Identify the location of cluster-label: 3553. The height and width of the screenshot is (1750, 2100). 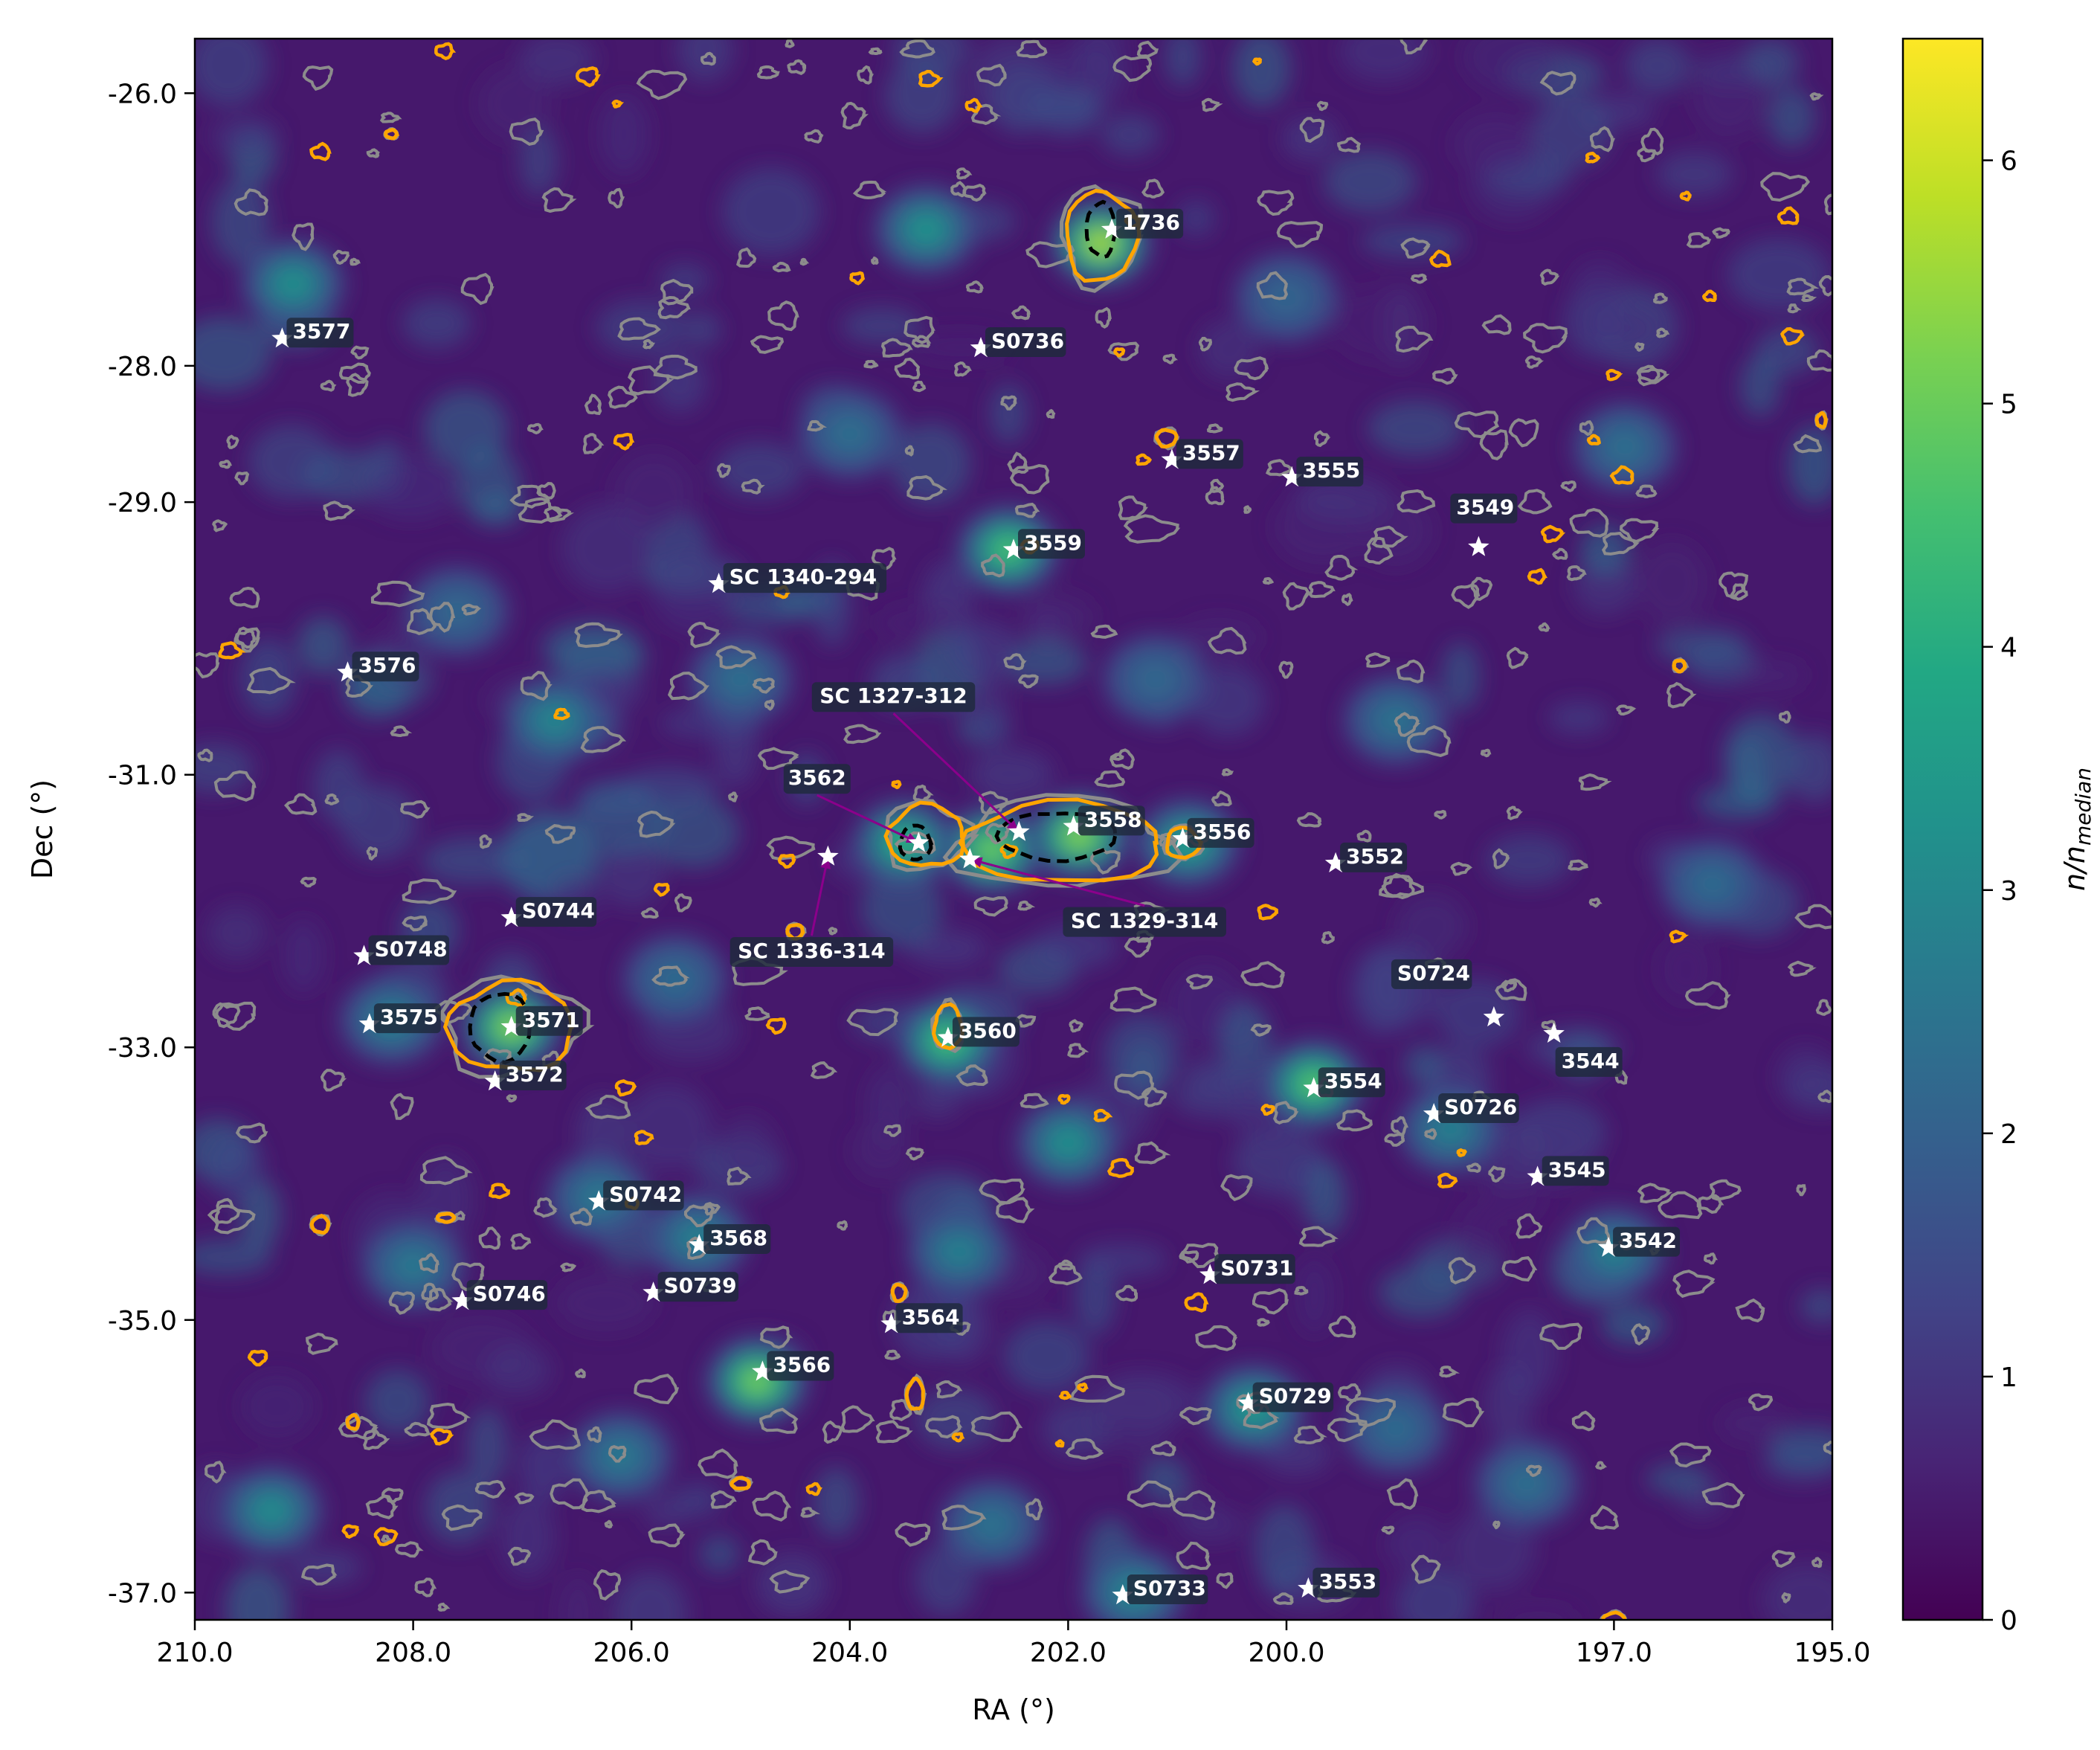
(1346, 1582).